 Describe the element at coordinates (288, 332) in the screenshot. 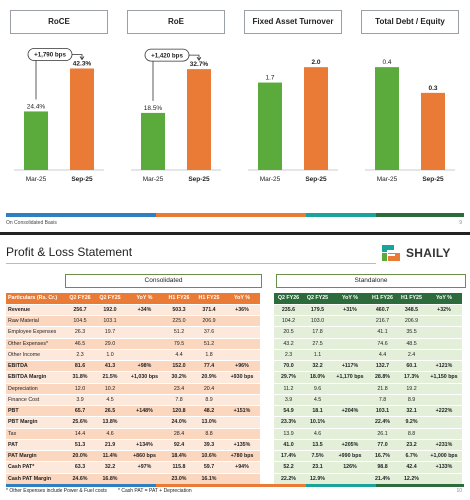

I see `stand-cell: 20.5` at that location.